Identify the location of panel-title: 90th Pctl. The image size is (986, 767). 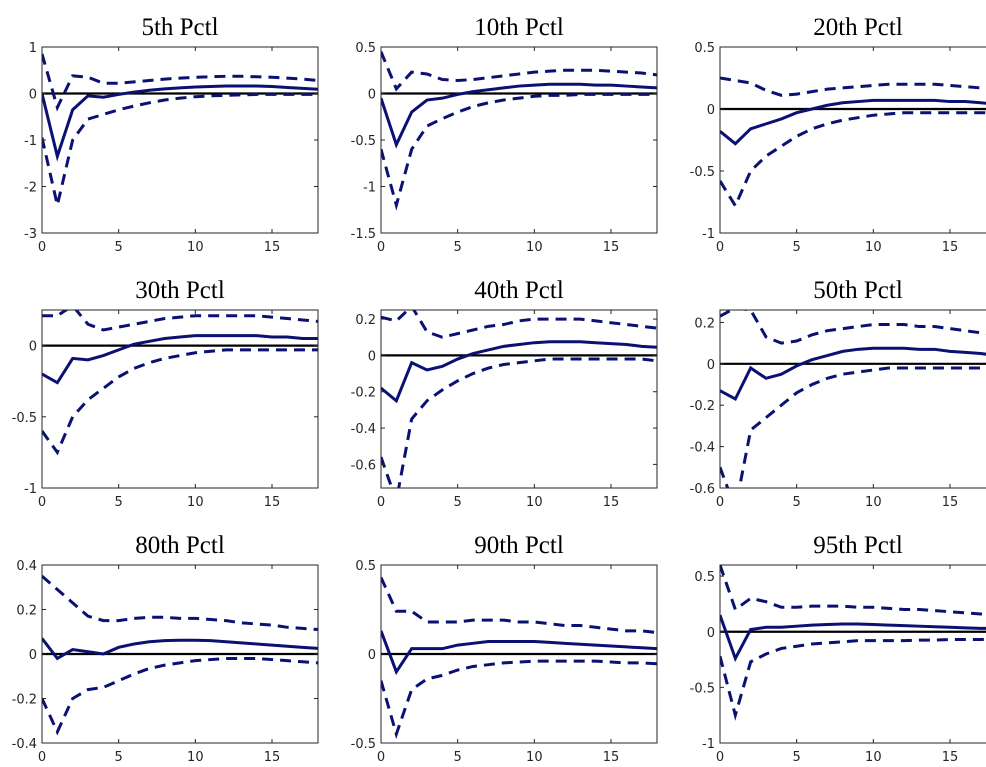
(519, 545).